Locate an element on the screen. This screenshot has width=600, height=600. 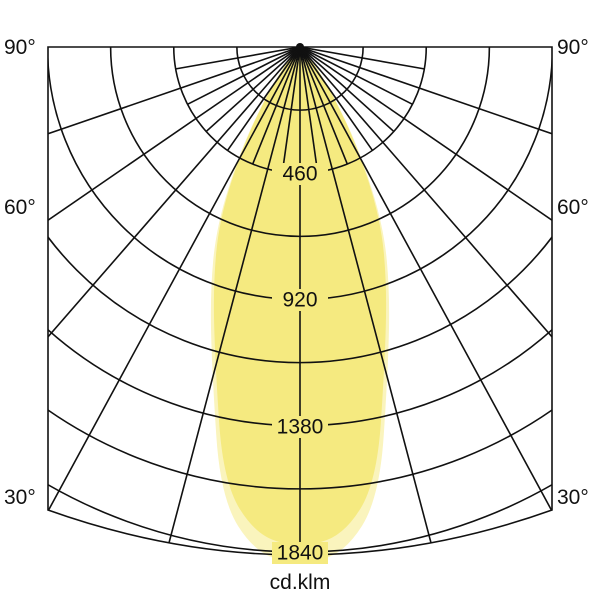
ring-label-1840: 1840 is located at coordinates (300, 553).